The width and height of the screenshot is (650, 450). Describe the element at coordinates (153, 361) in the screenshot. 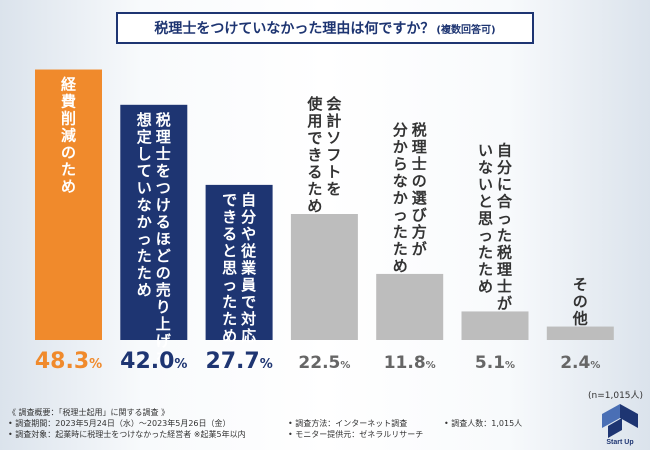

I see `value-label-1: 42.0%` at that location.